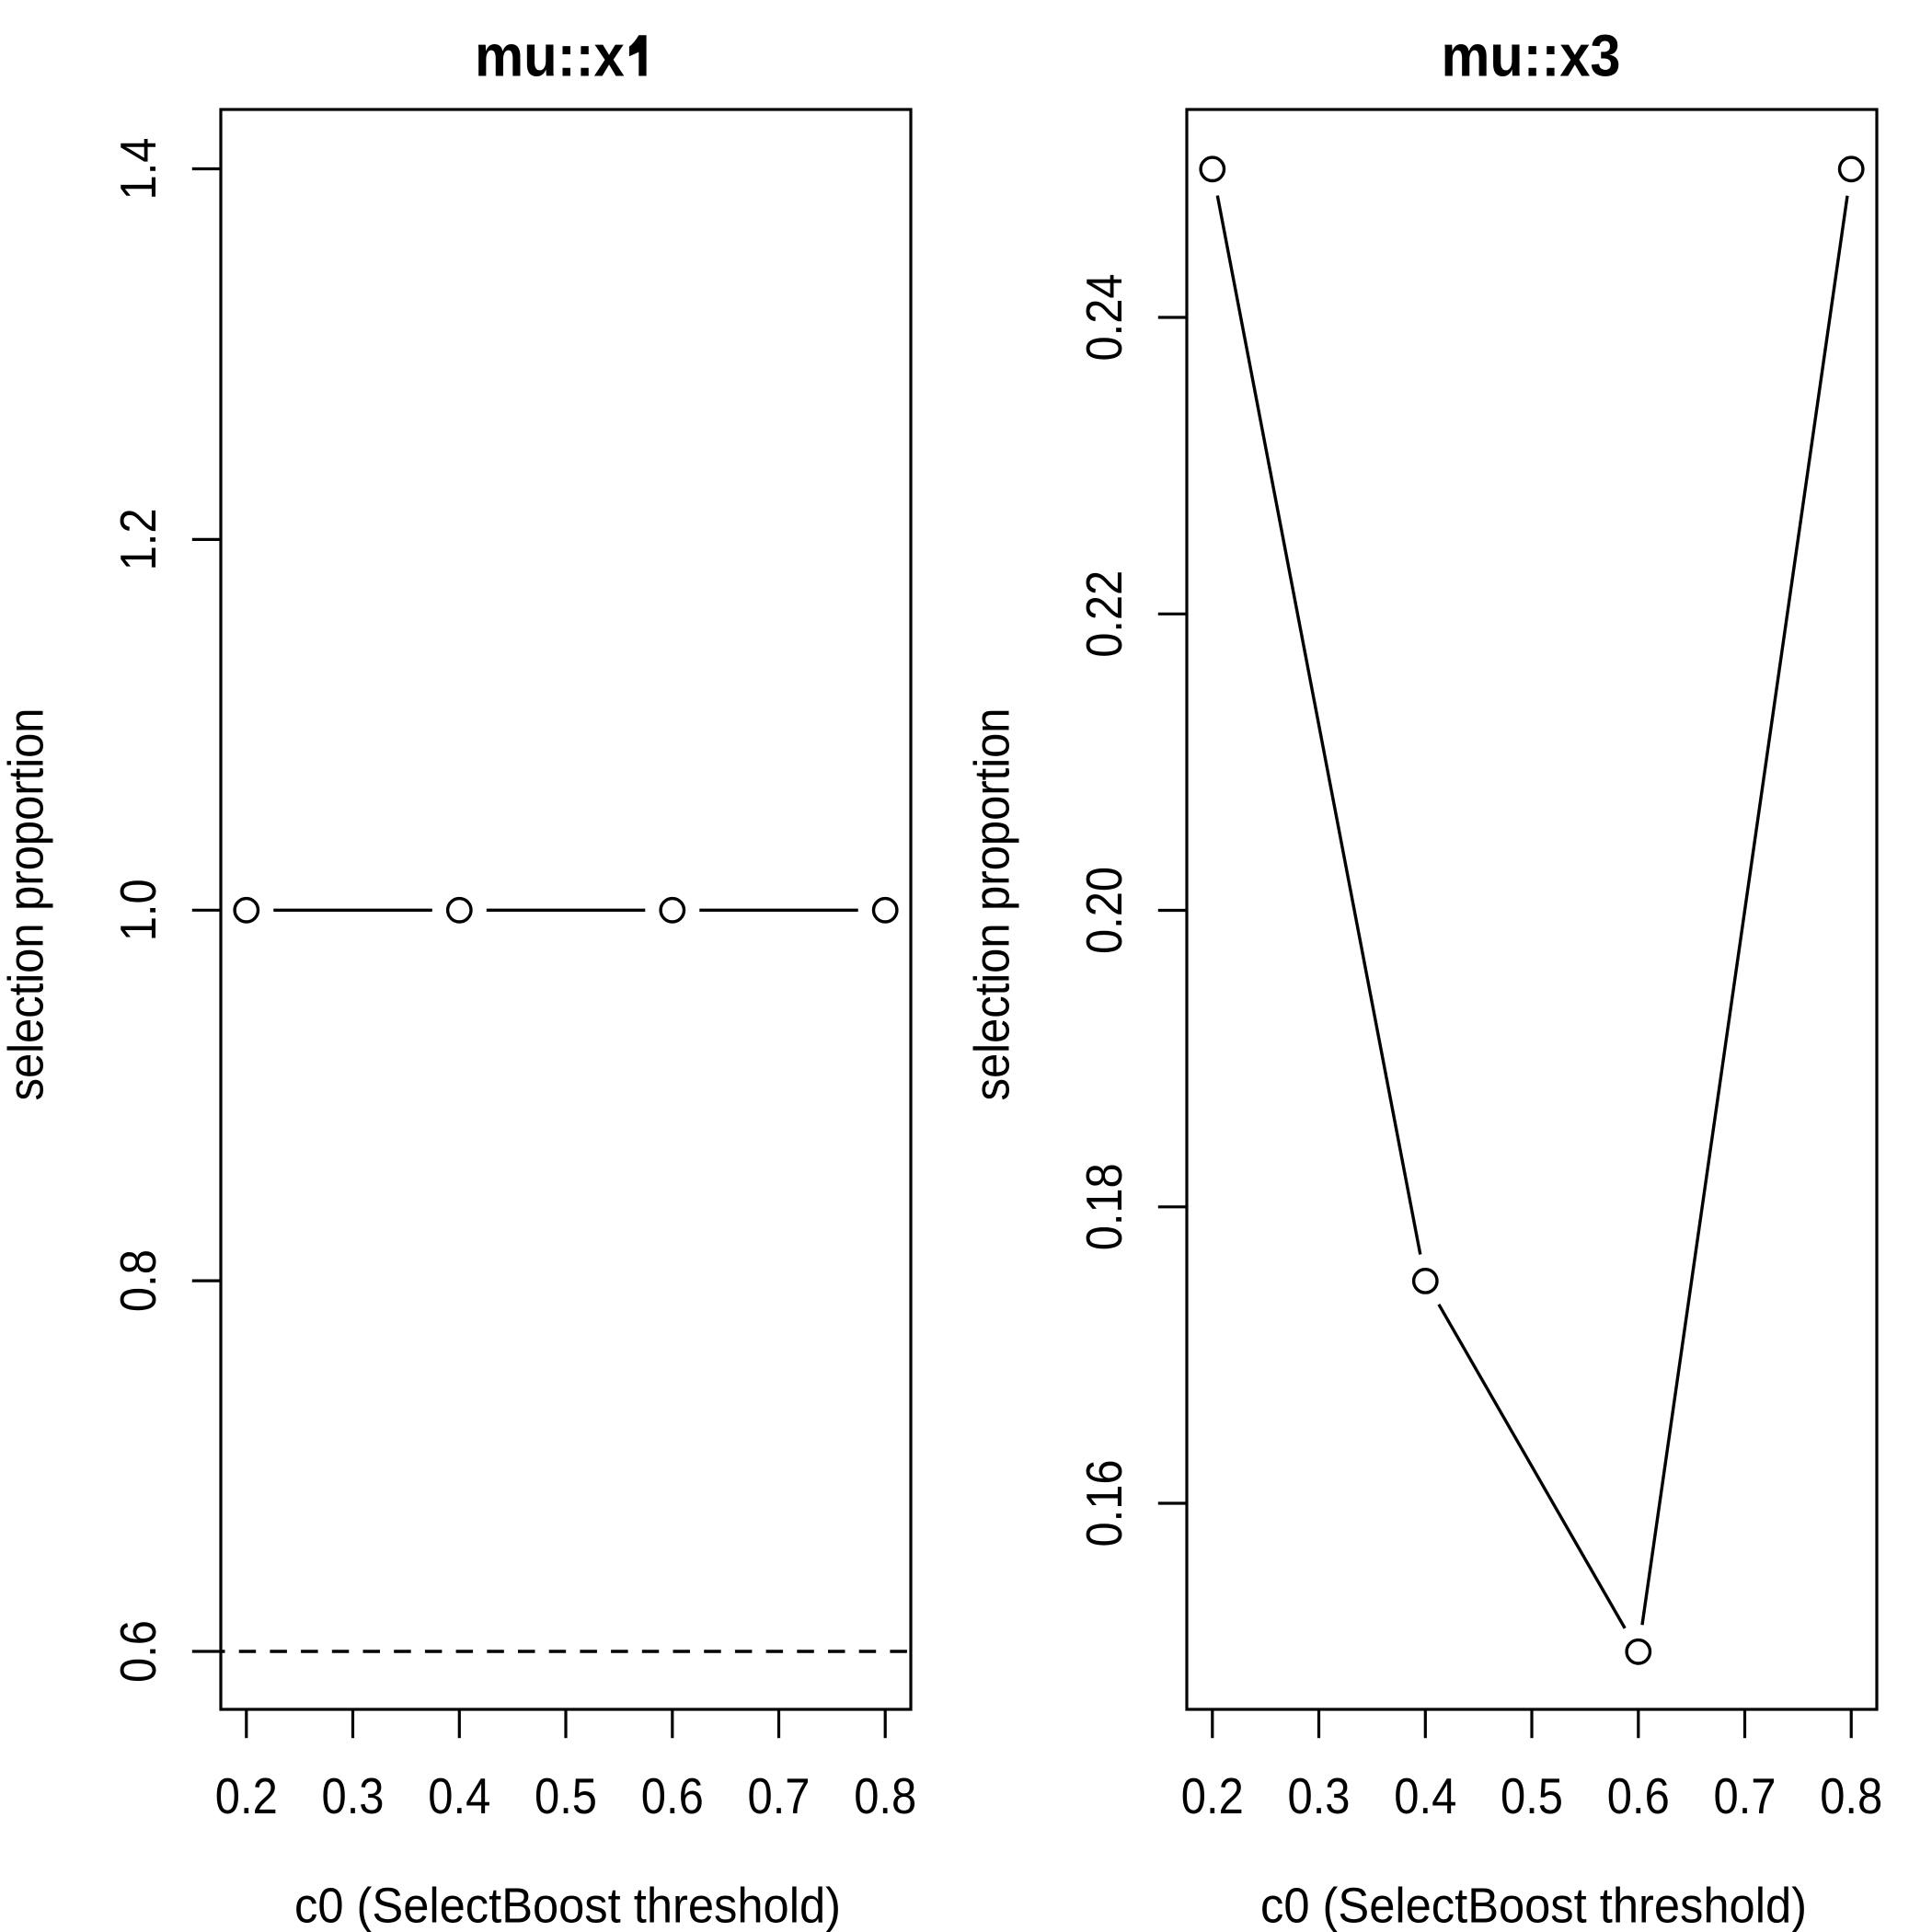  Describe the element at coordinates (138, 169) in the screenshot. I see `svg-text: 1.4` at that location.